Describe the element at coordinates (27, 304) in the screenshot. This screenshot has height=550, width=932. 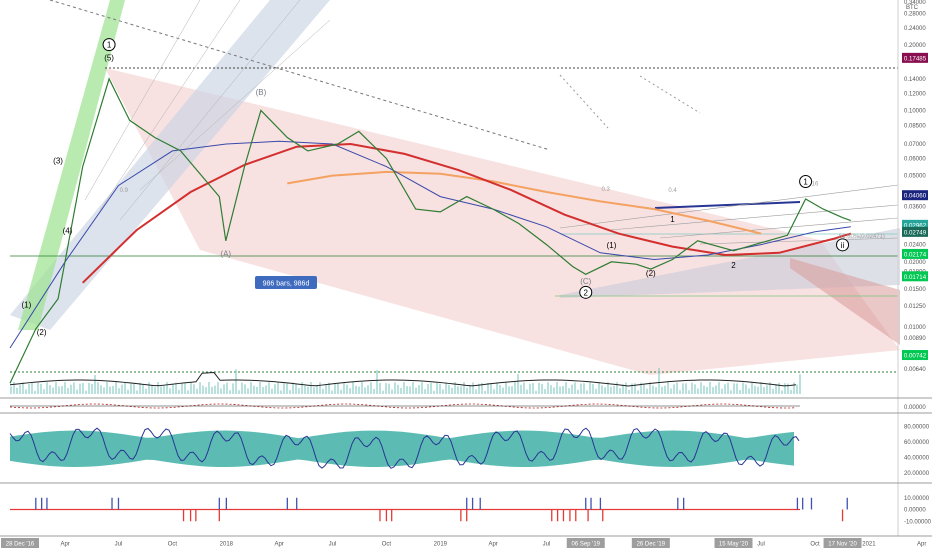
I see `wave-label-4: (1)` at that location.